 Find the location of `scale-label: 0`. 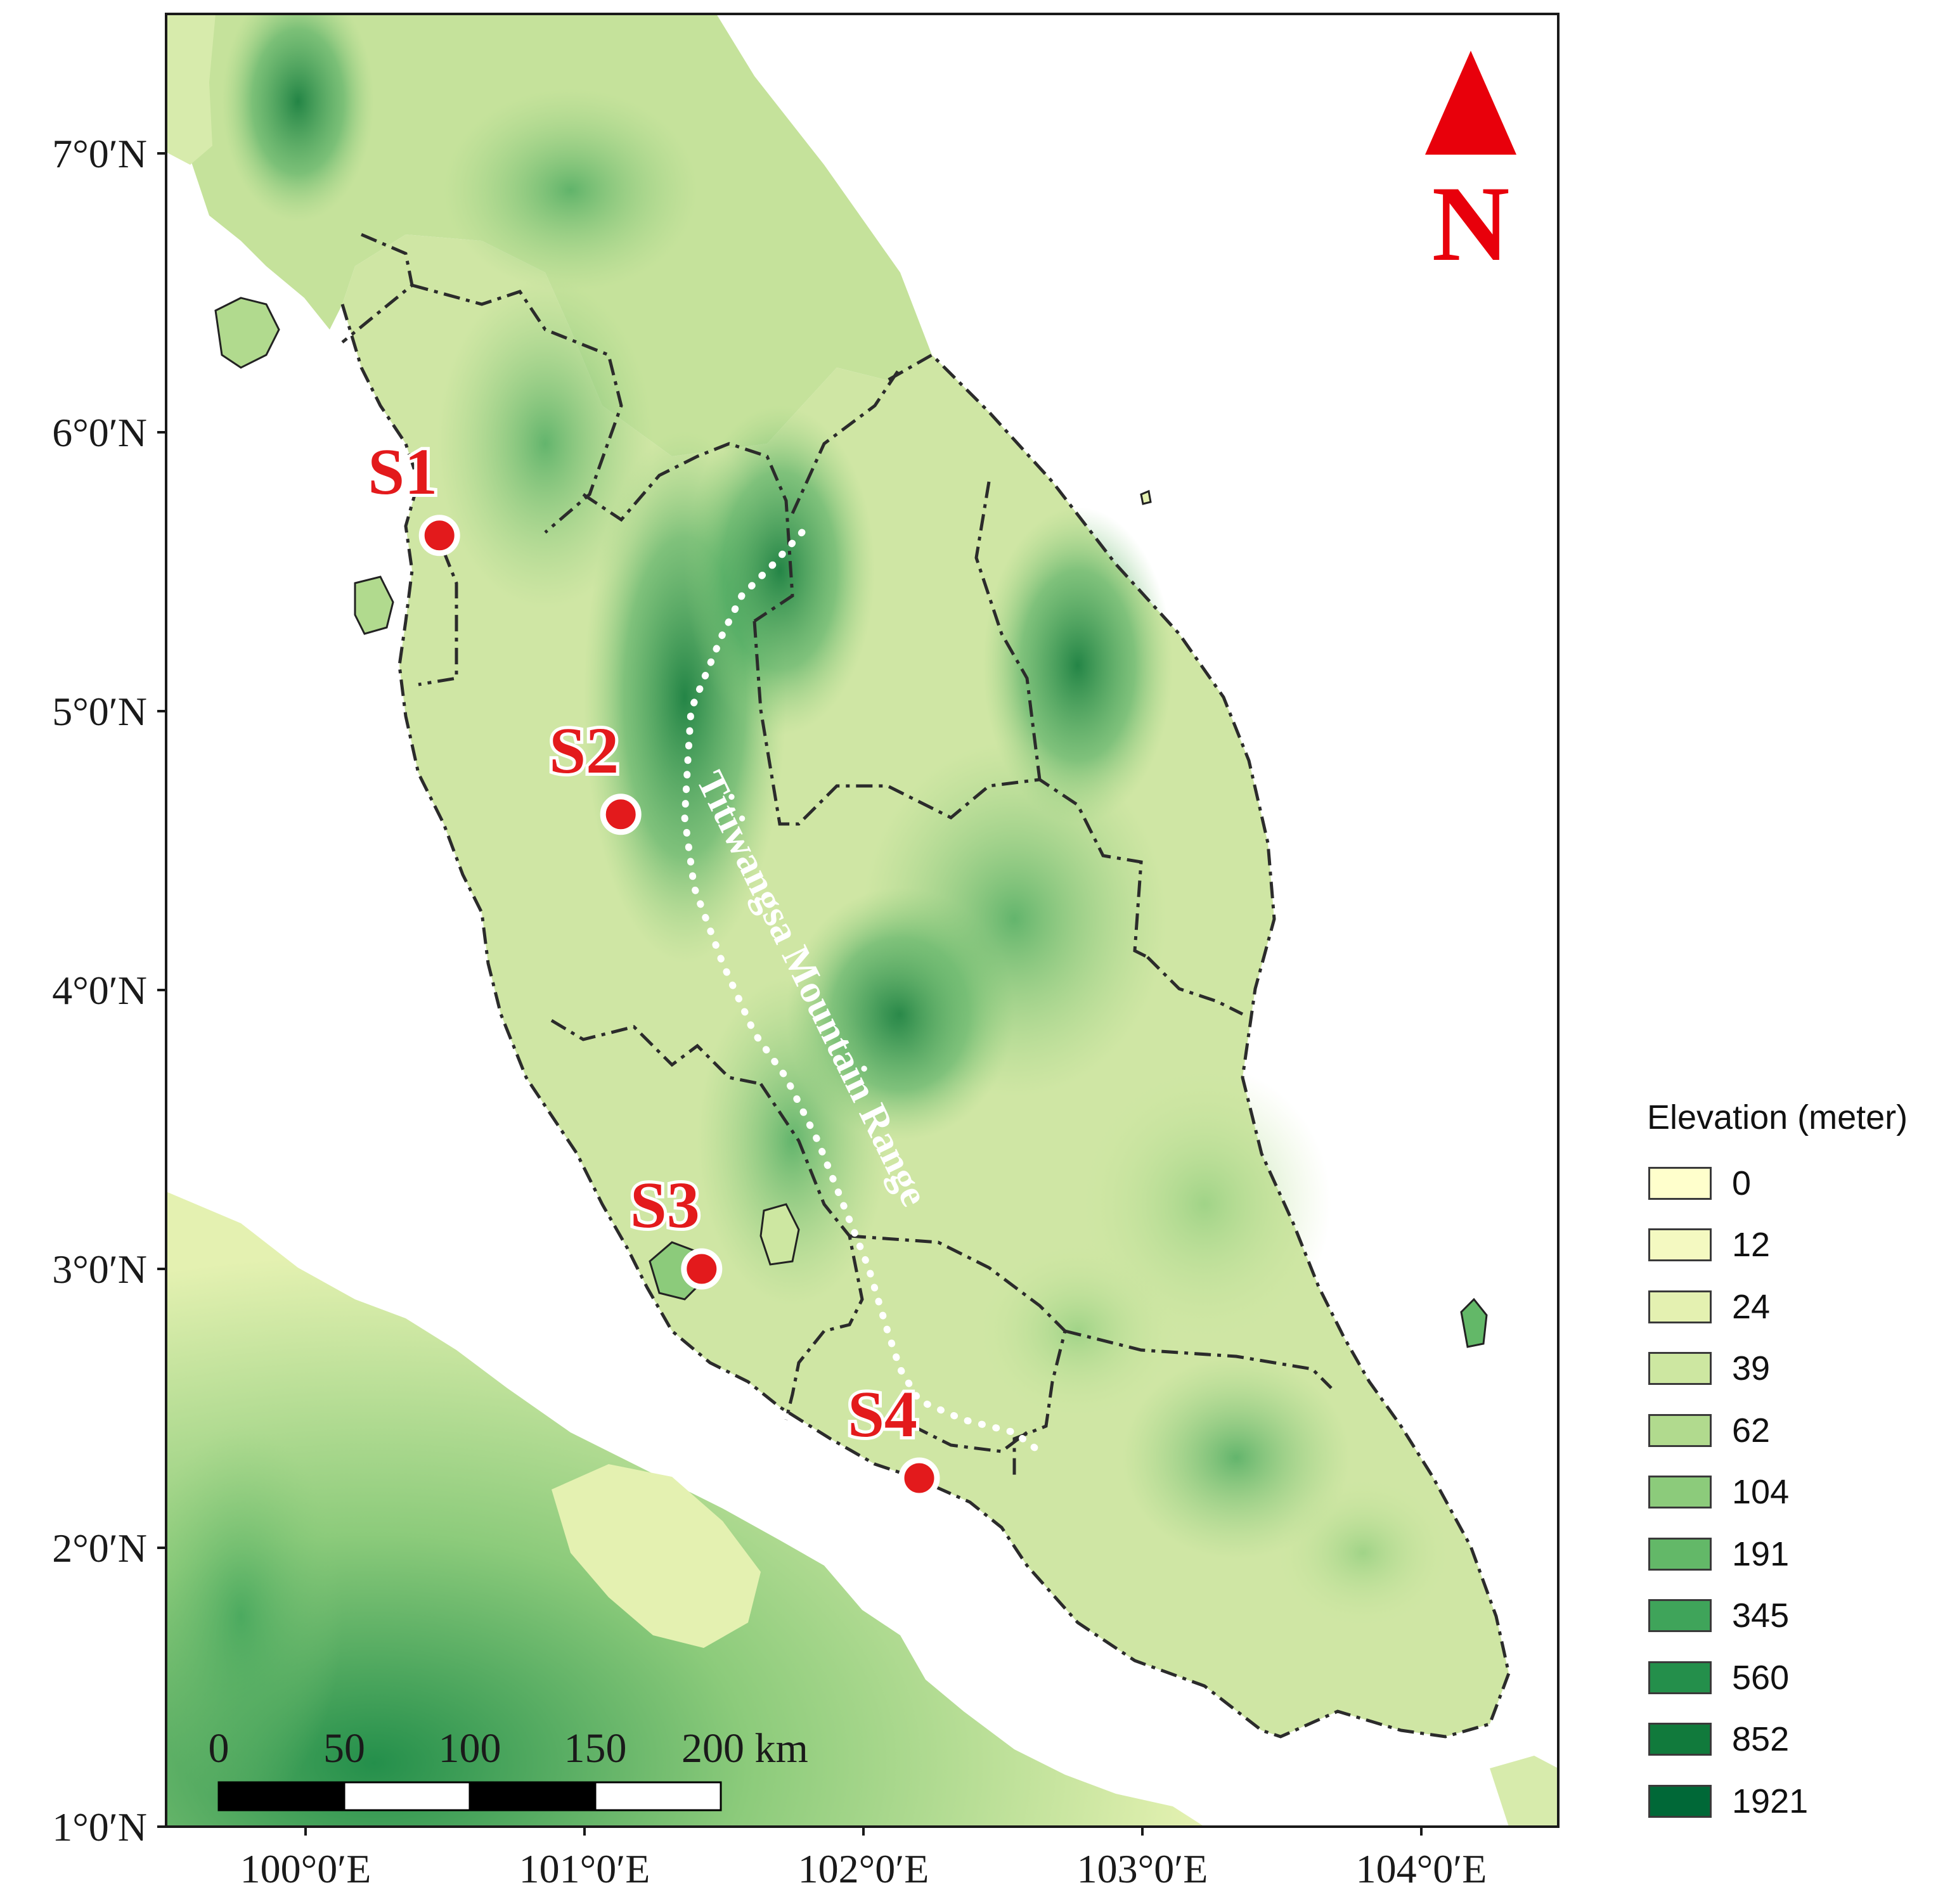

scale-label: 0 is located at coordinates (219, 1748).